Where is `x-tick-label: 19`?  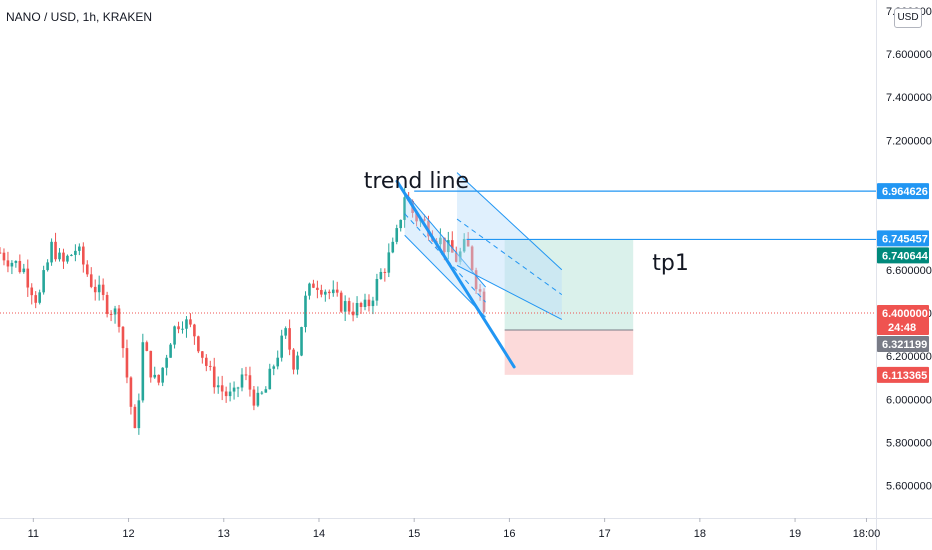
x-tick-label: 19 is located at coordinates (795, 534).